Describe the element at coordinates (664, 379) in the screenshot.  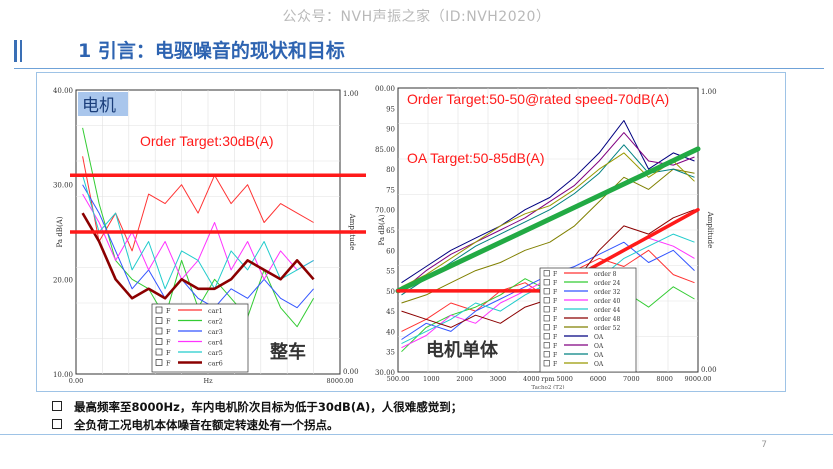
I see `x-tick-label: 8000` at that location.